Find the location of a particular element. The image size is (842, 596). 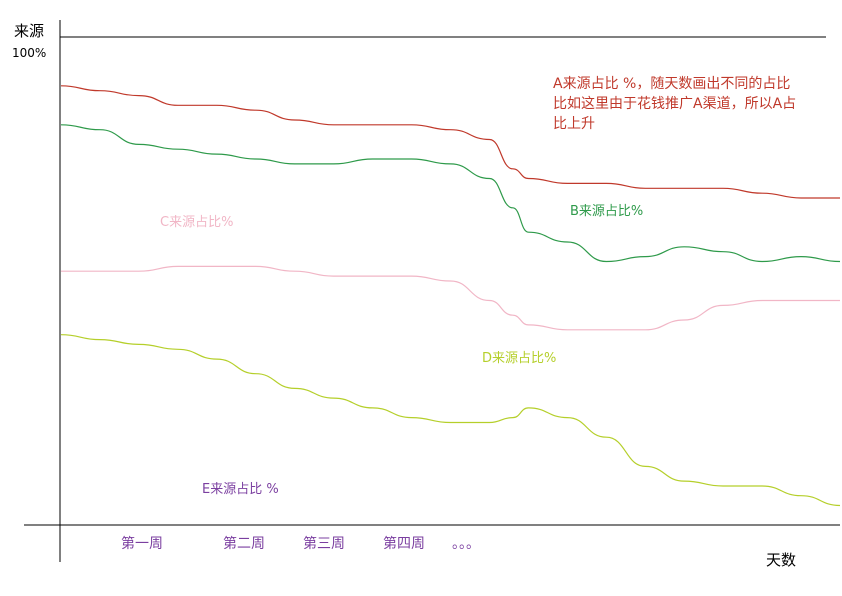

annotation-a-line1: A来源占比 %，随天数画出不同的占比 is located at coordinates (671, 84).